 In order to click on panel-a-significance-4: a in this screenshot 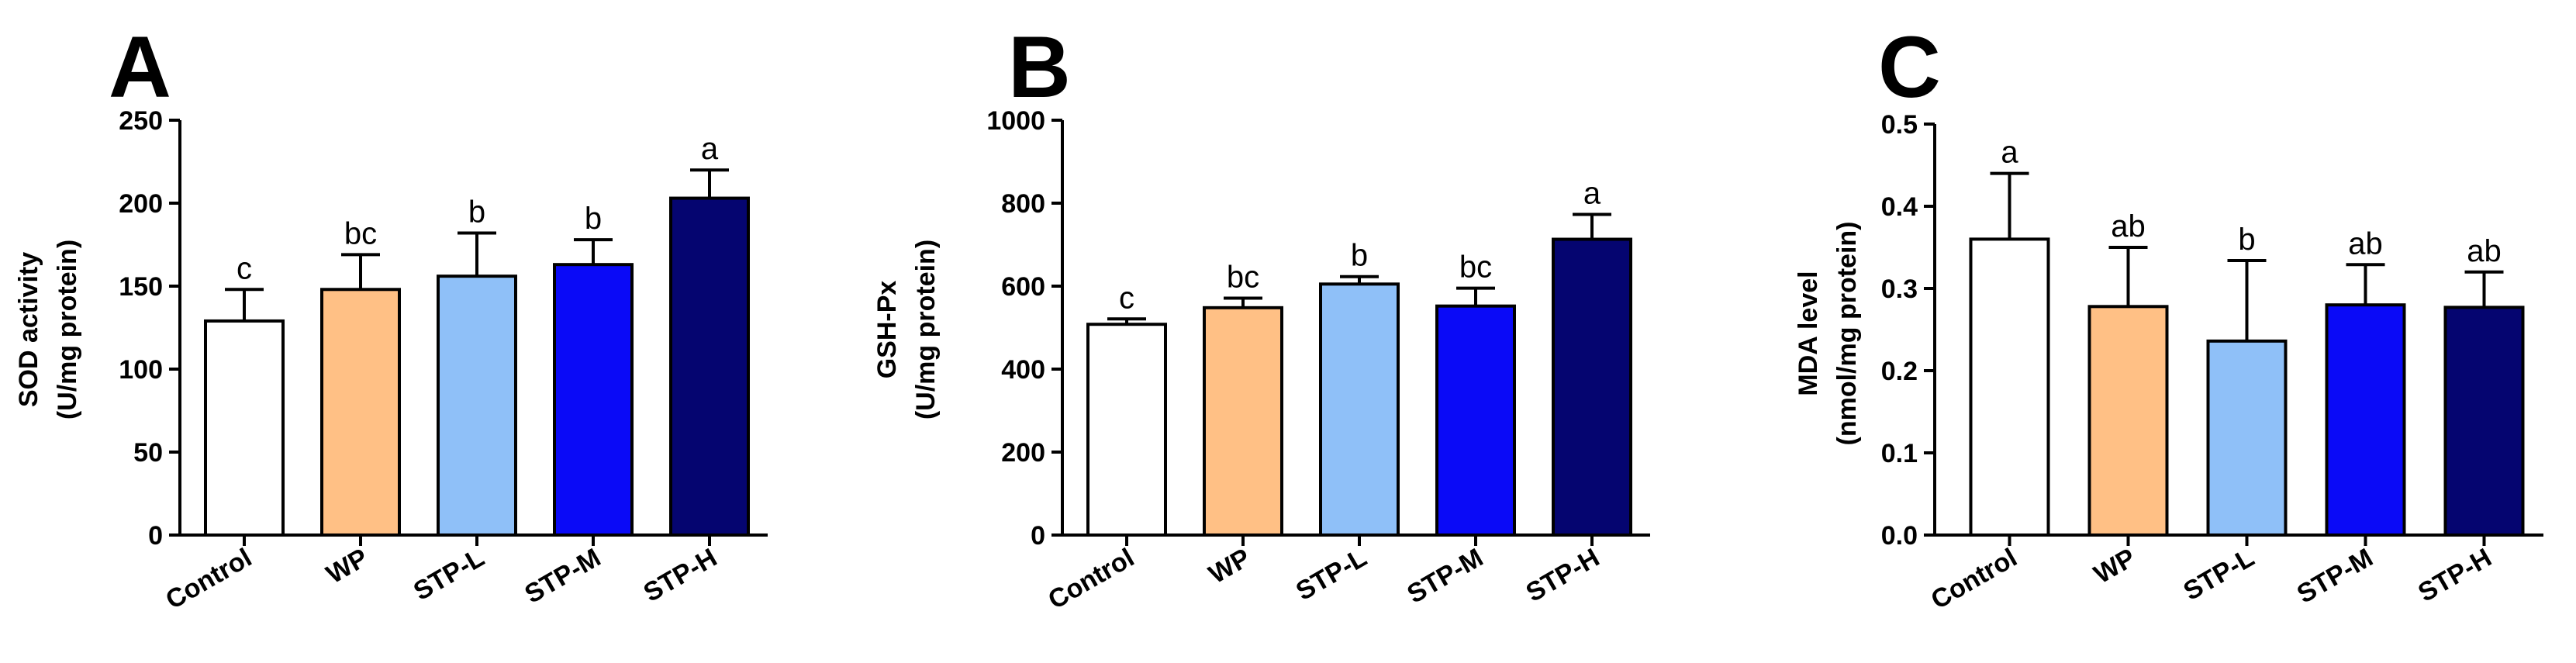, I will do `click(710, 149)`.